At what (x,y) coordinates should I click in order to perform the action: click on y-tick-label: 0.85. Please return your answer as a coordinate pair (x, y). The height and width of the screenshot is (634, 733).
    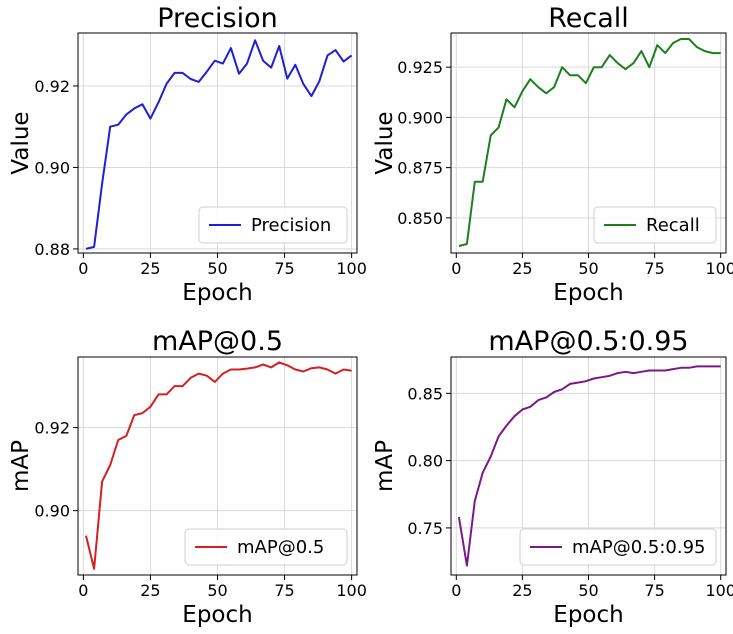
    Looking at the image, I should click on (425, 393).